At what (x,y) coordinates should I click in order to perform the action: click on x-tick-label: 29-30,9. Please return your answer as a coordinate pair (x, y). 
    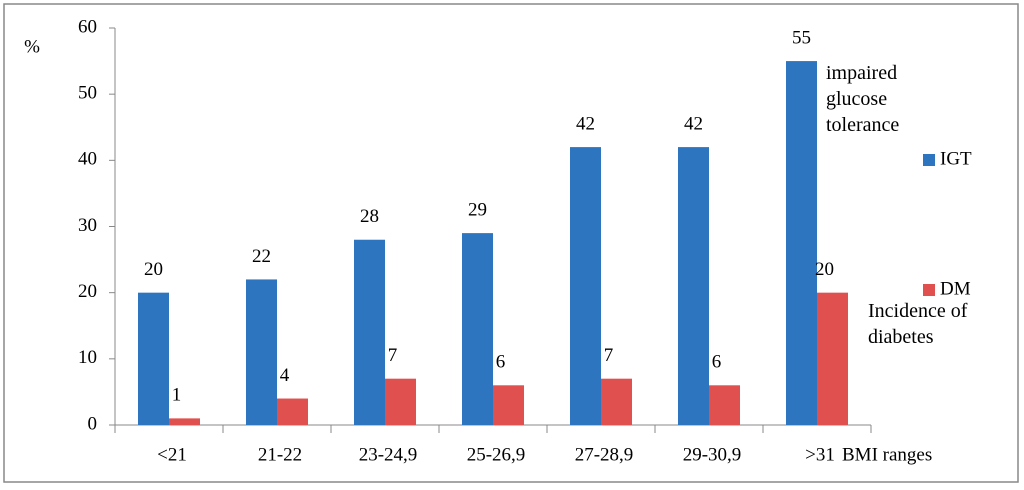
    Looking at the image, I should click on (712, 454).